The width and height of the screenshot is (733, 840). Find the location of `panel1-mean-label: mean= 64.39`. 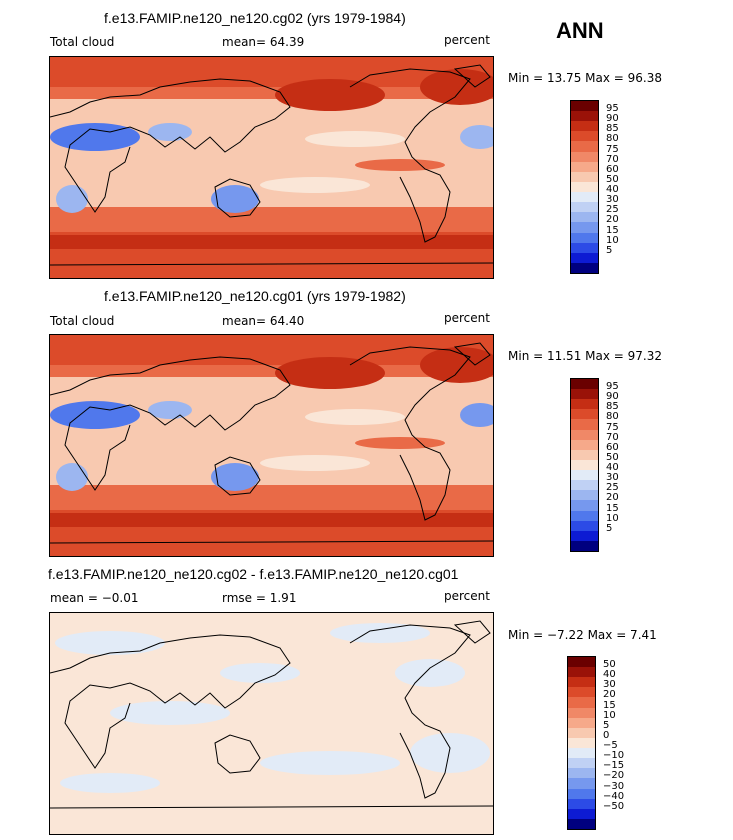

panel1-mean-label: mean= 64.39 is located at coordinates (263, 42).